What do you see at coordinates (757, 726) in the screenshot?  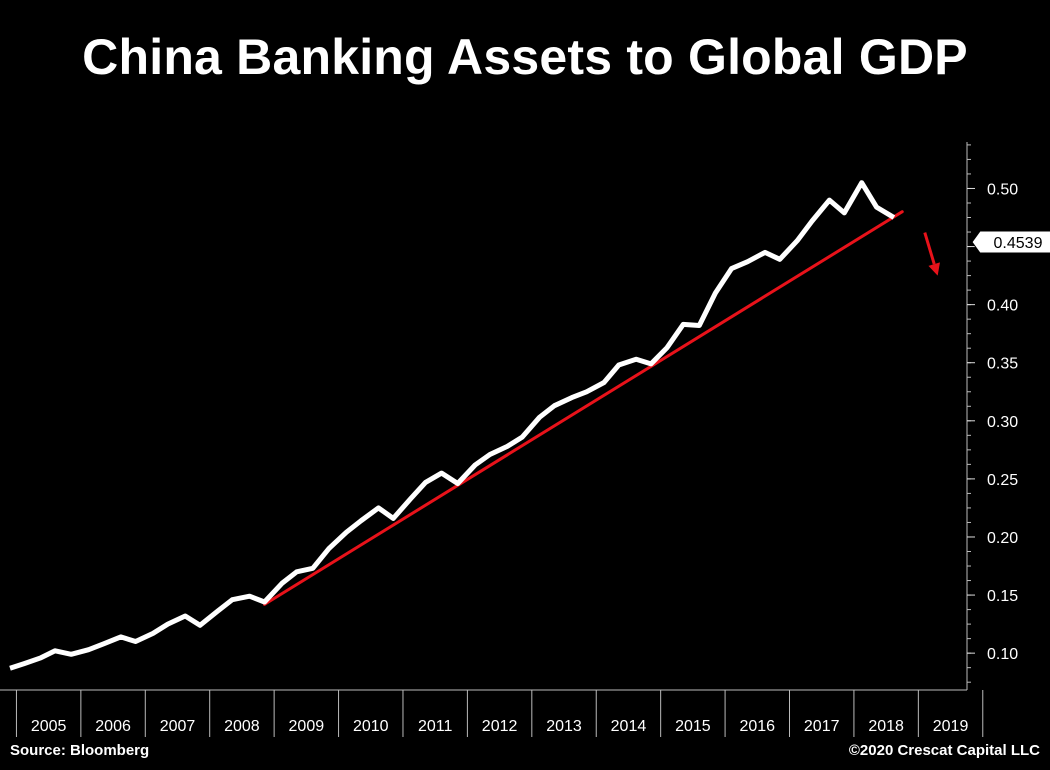 I see `x-tick-label: 2016` at bounding box center [757, 726].